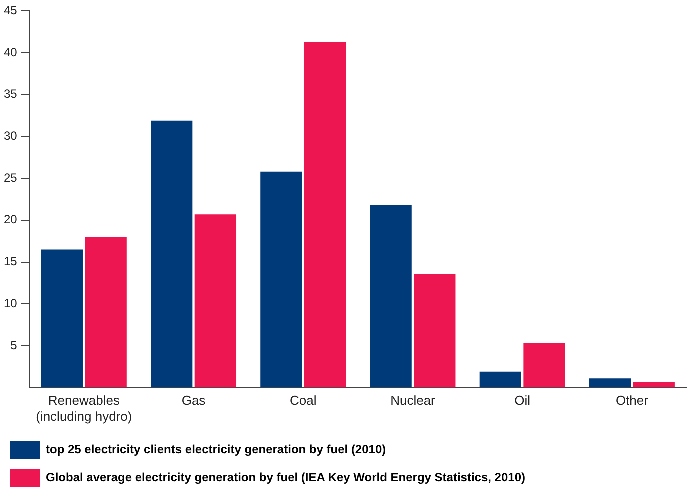 The width and height of the screenshot is (691, 497). I want to click on y-tick-label: 35, so click(11, 94).